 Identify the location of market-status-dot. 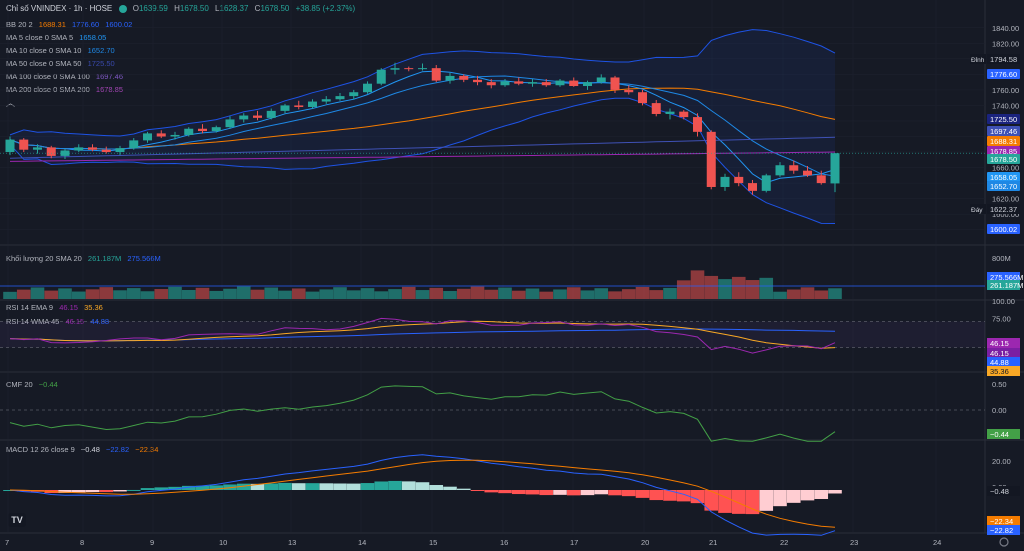
(123, 8).